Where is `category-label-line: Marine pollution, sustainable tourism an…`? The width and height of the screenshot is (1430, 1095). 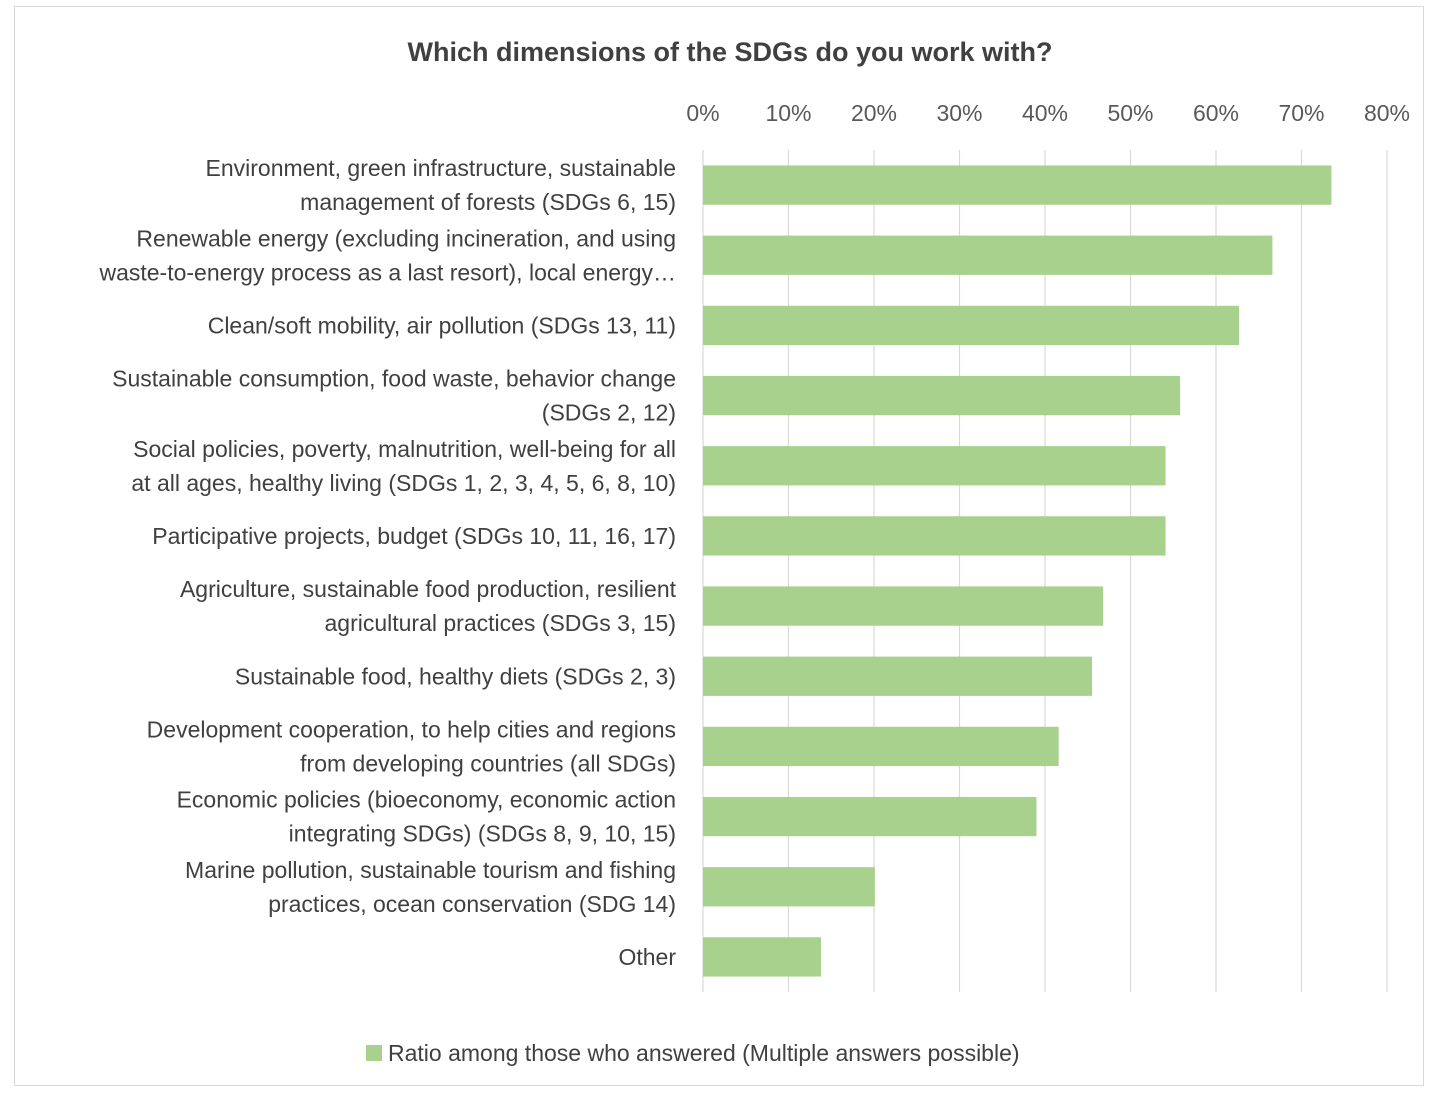
category-label-line: Marine pollution, sustainable tourism an… is located at coordinates (430, 870).